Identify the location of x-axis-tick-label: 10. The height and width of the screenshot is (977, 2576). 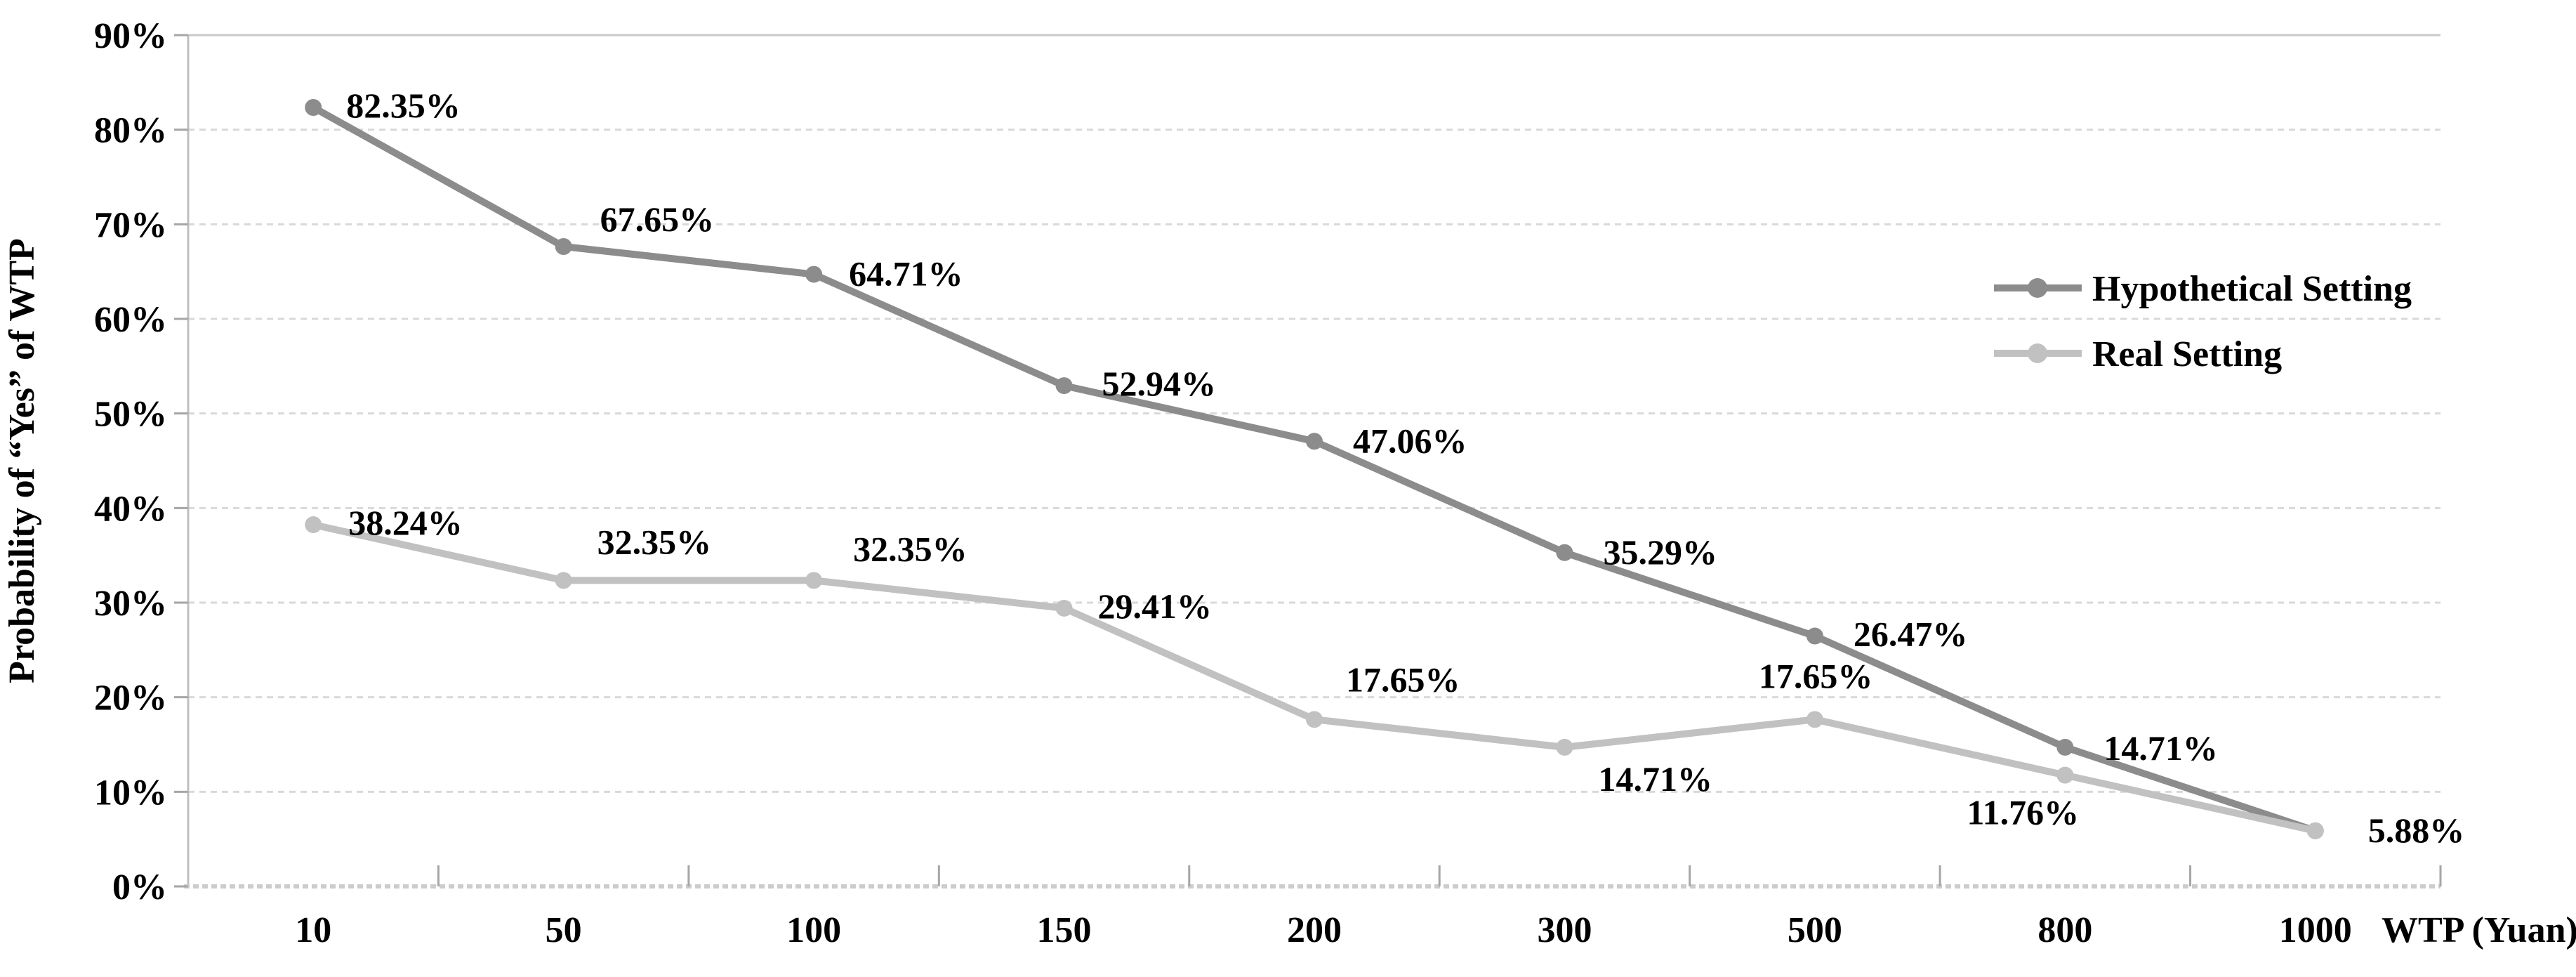
(313, 930).